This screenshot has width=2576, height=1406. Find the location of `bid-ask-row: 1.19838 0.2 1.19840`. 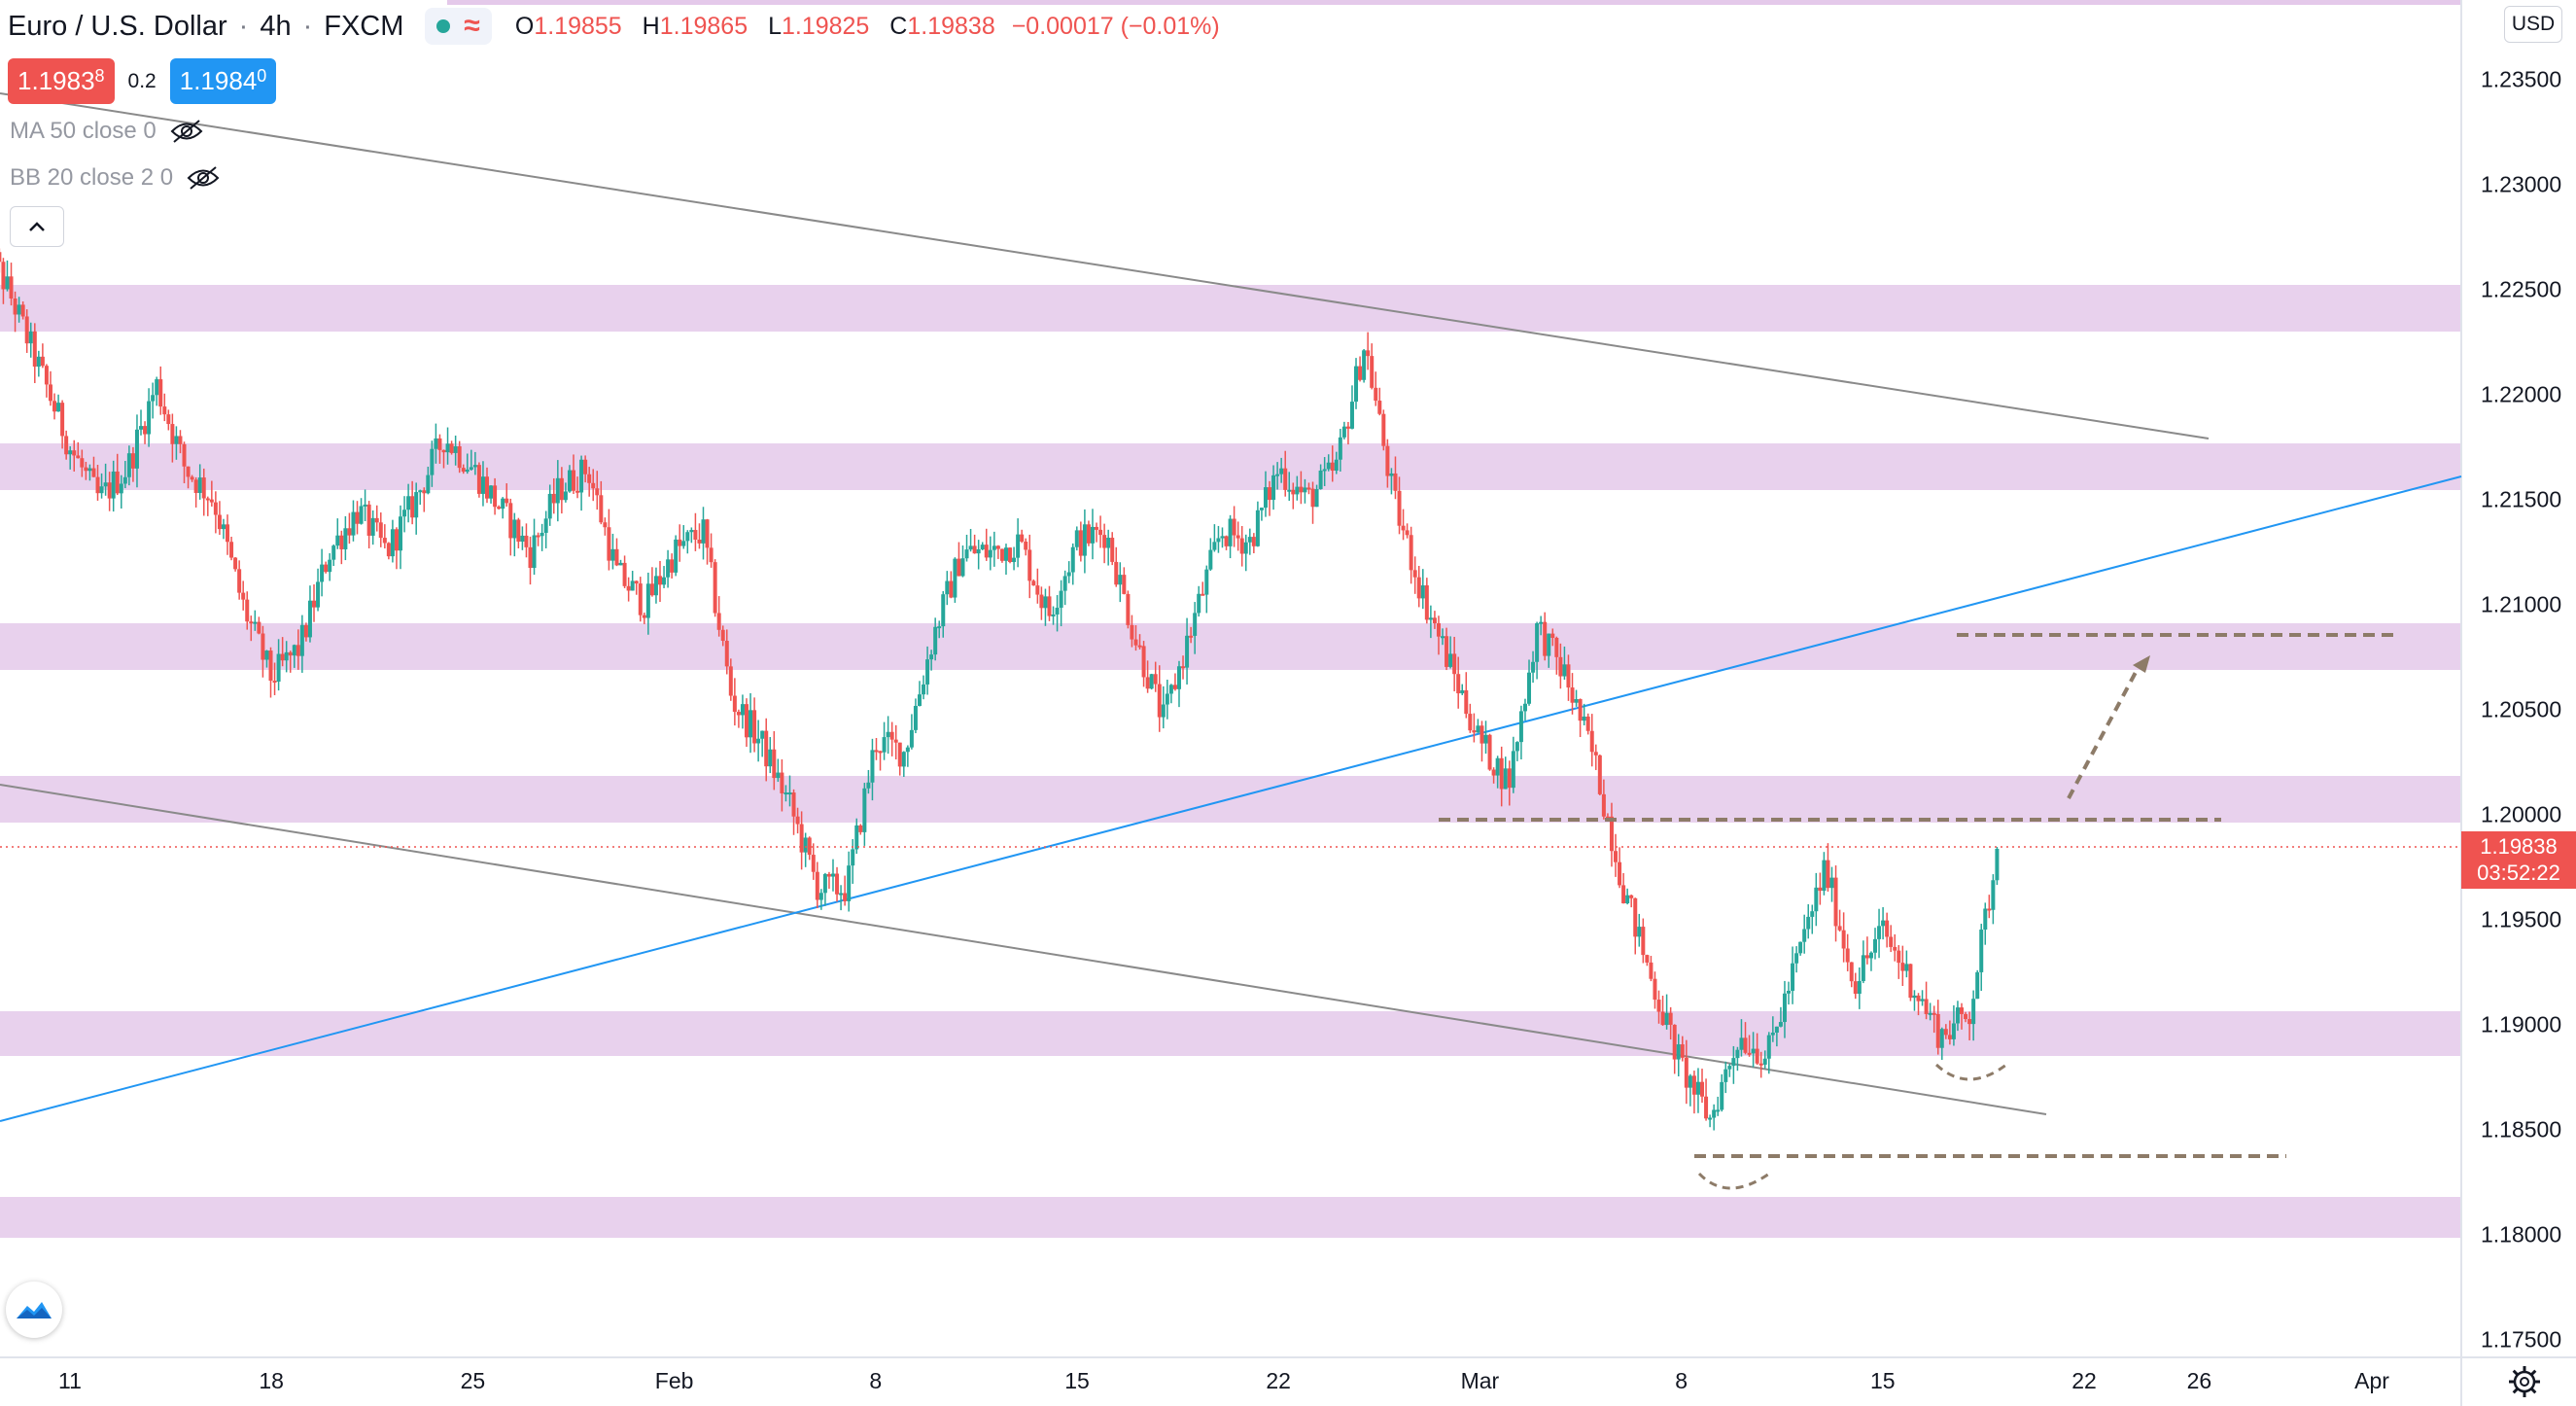

bid-ask-row: 1.19838 0.2 1.19840 is located at coordinates (142, 81).